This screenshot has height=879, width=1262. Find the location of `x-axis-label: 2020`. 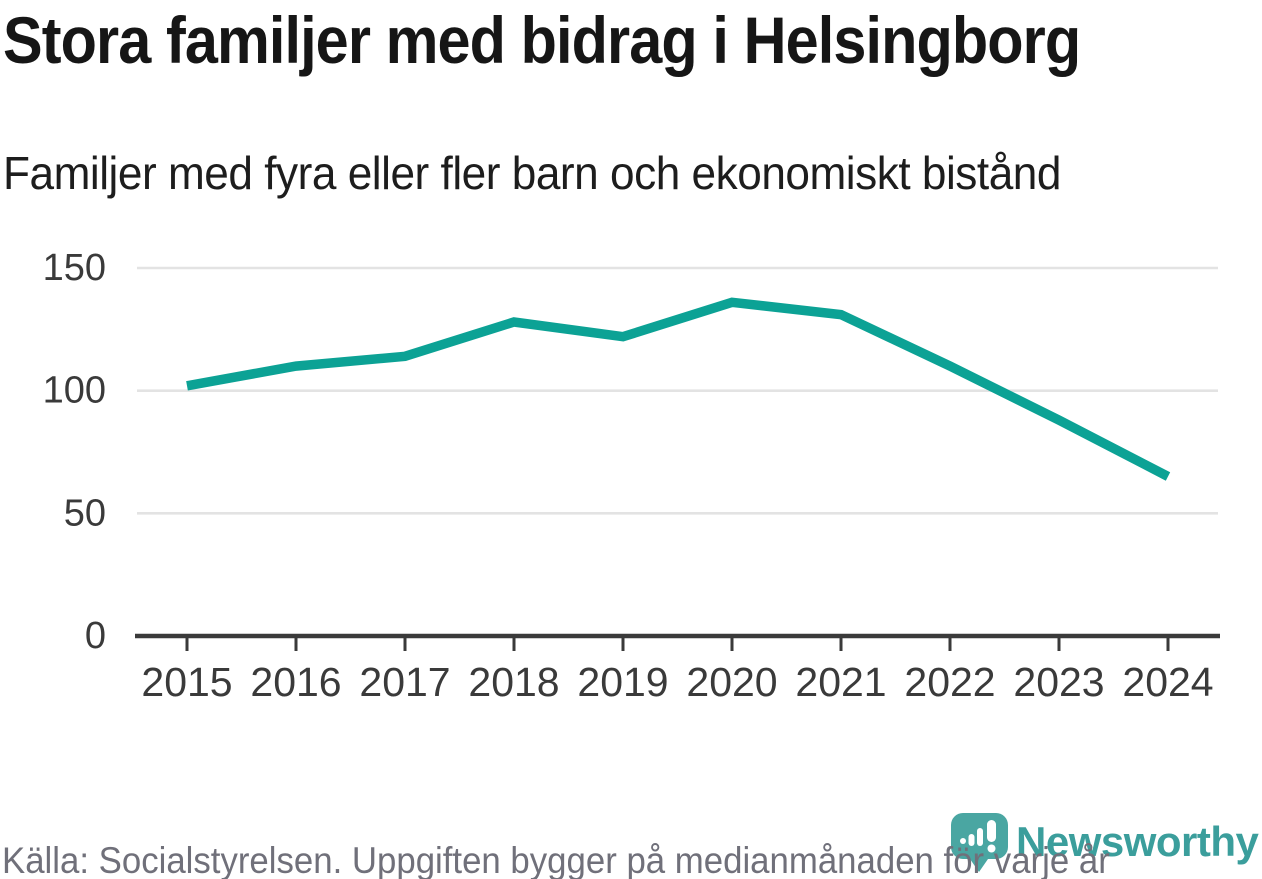

x-axis-label: 2020 is located at coordinates (731, 682).